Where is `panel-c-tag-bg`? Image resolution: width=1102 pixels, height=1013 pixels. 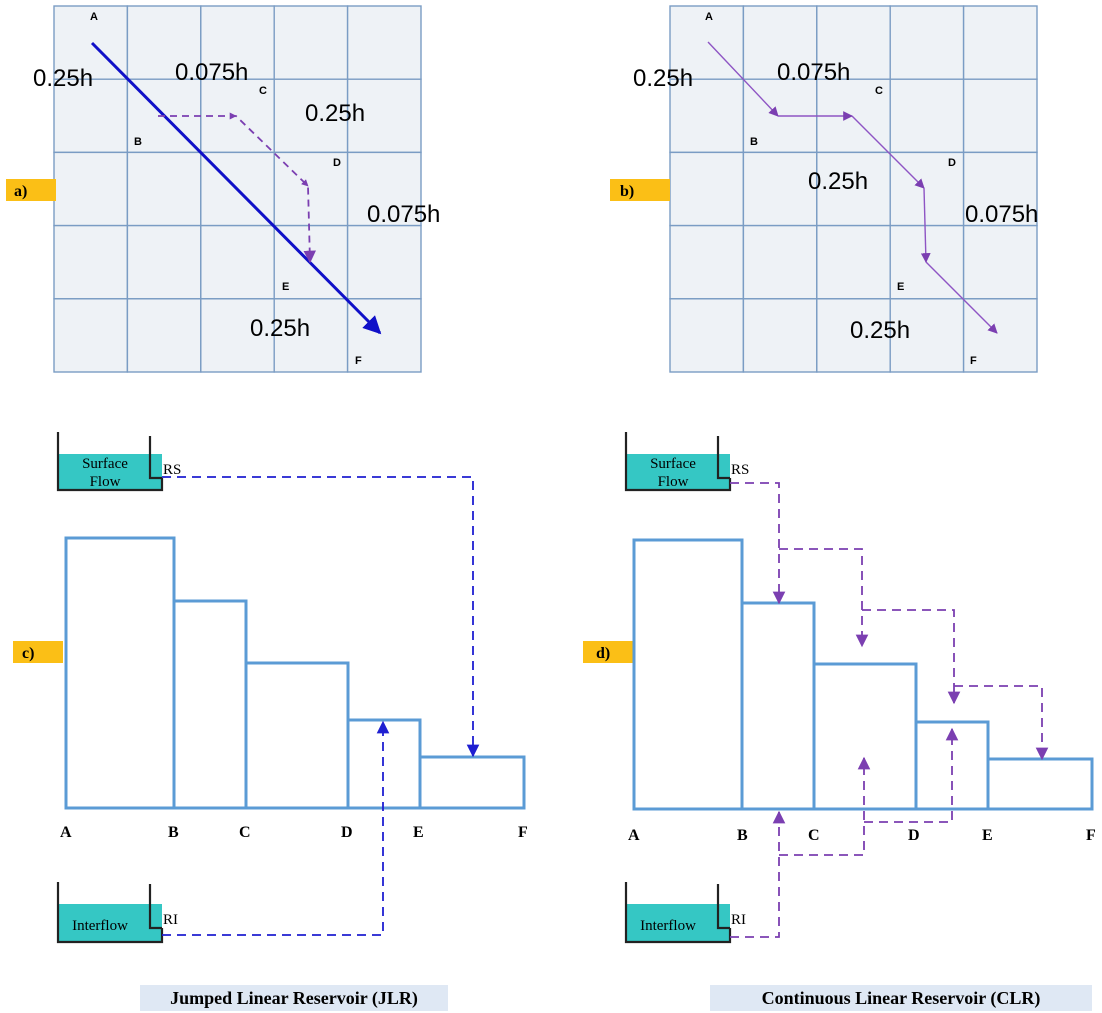
panel-c-tag-bg is located at coordinates (38, 652).